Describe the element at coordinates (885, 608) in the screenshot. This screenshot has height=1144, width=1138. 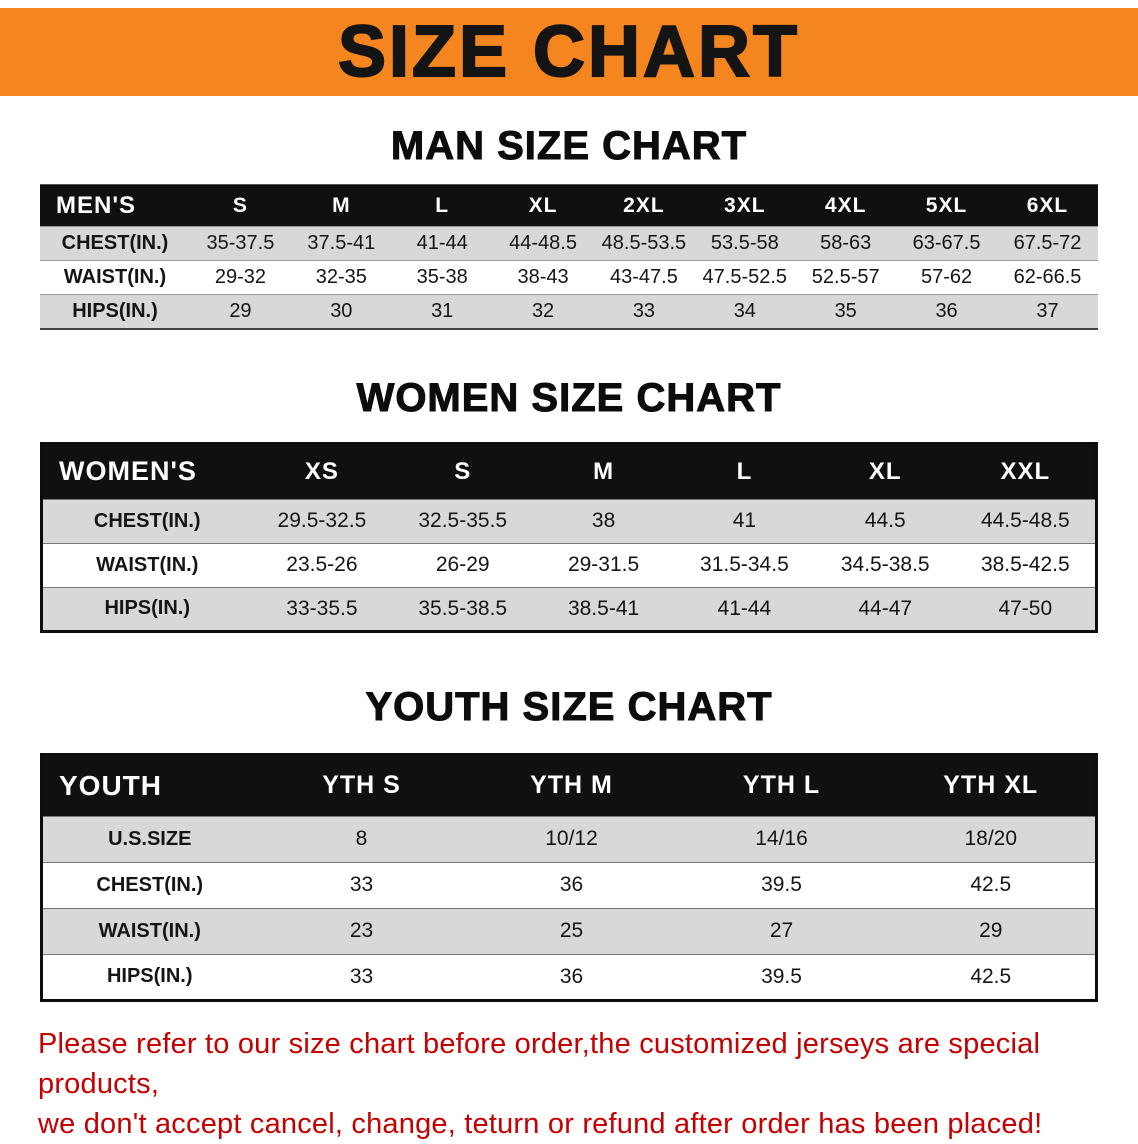
I see `size-value-cell: 44-47` at that location.